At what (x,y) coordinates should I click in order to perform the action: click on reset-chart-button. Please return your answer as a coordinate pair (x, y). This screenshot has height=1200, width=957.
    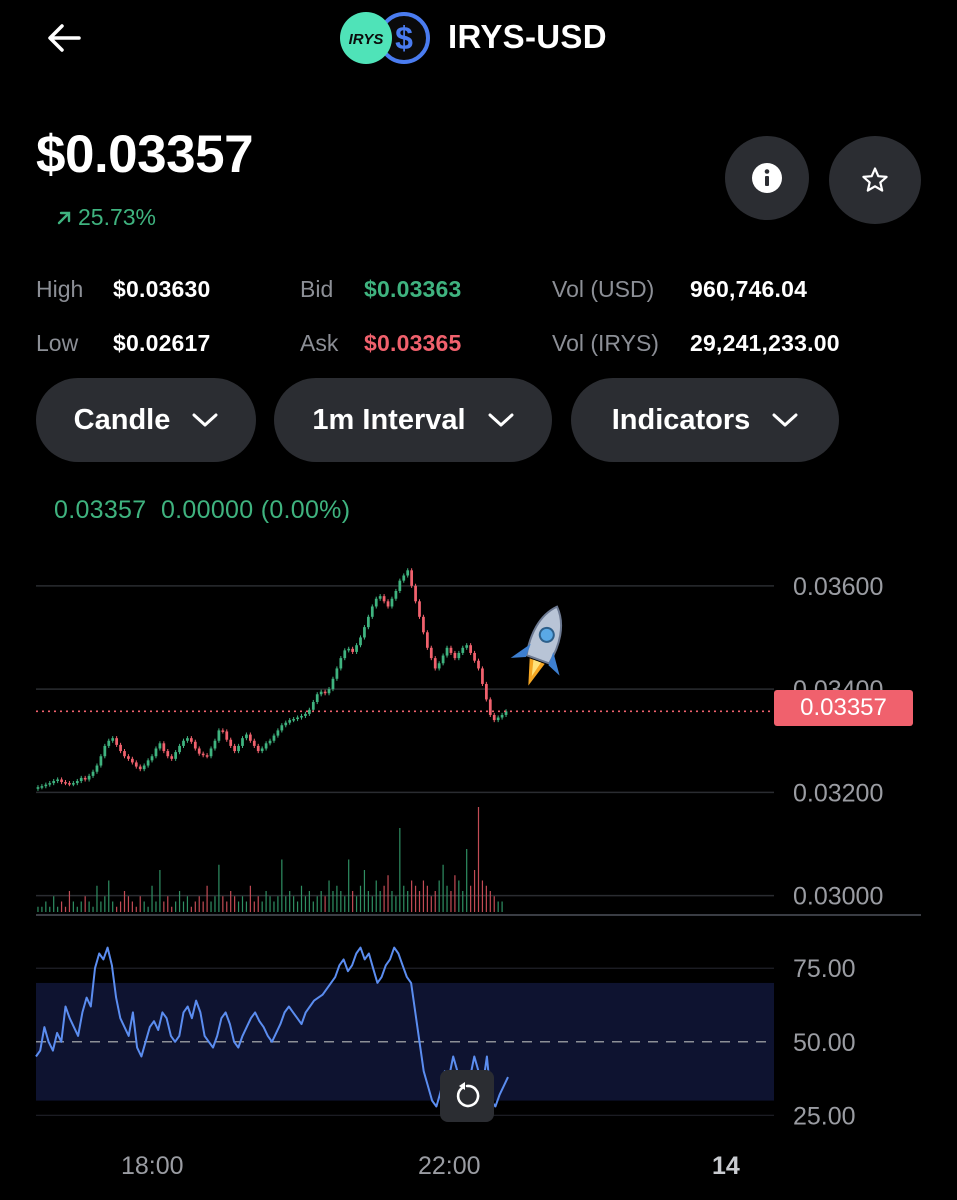
    Looking at the image, I should click on (467, 1096).